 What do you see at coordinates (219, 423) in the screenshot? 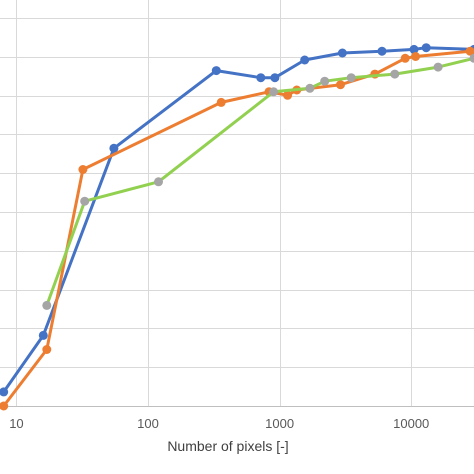
I see `x-tick-labels: 10 100 1000 10000` at bounding box center [219, 423].